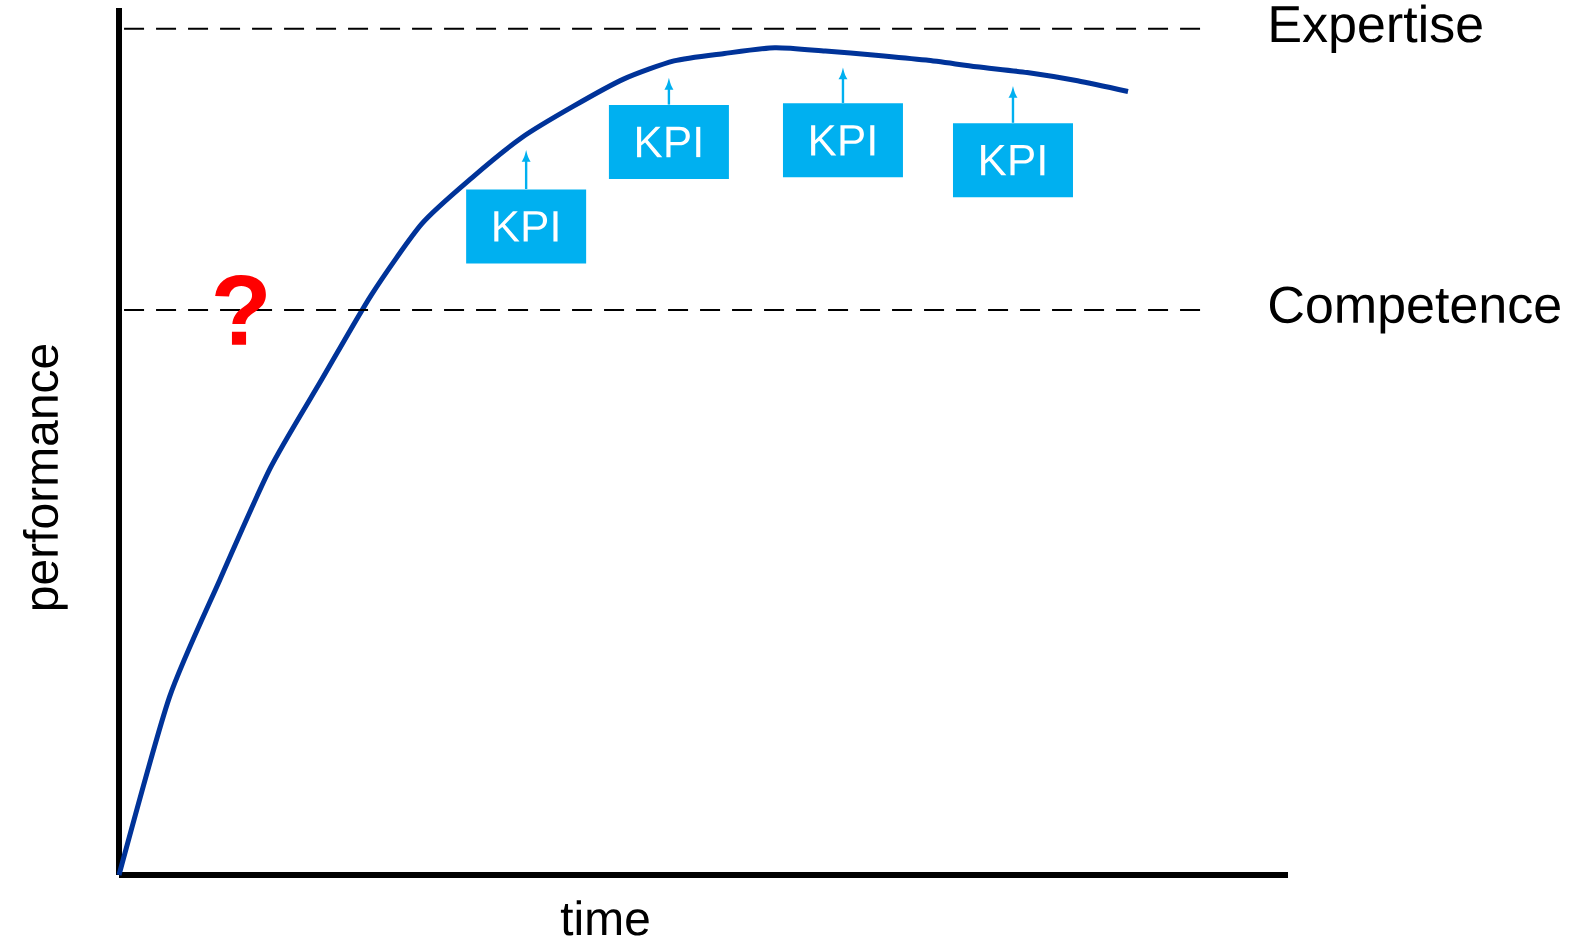  I want to click on ref-line-label: Expertise, so click(1376, 28).